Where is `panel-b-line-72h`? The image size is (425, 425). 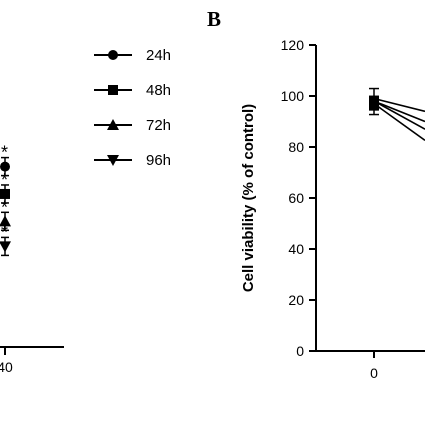
panel-b-line-72h is located at coordinates (399, 115).